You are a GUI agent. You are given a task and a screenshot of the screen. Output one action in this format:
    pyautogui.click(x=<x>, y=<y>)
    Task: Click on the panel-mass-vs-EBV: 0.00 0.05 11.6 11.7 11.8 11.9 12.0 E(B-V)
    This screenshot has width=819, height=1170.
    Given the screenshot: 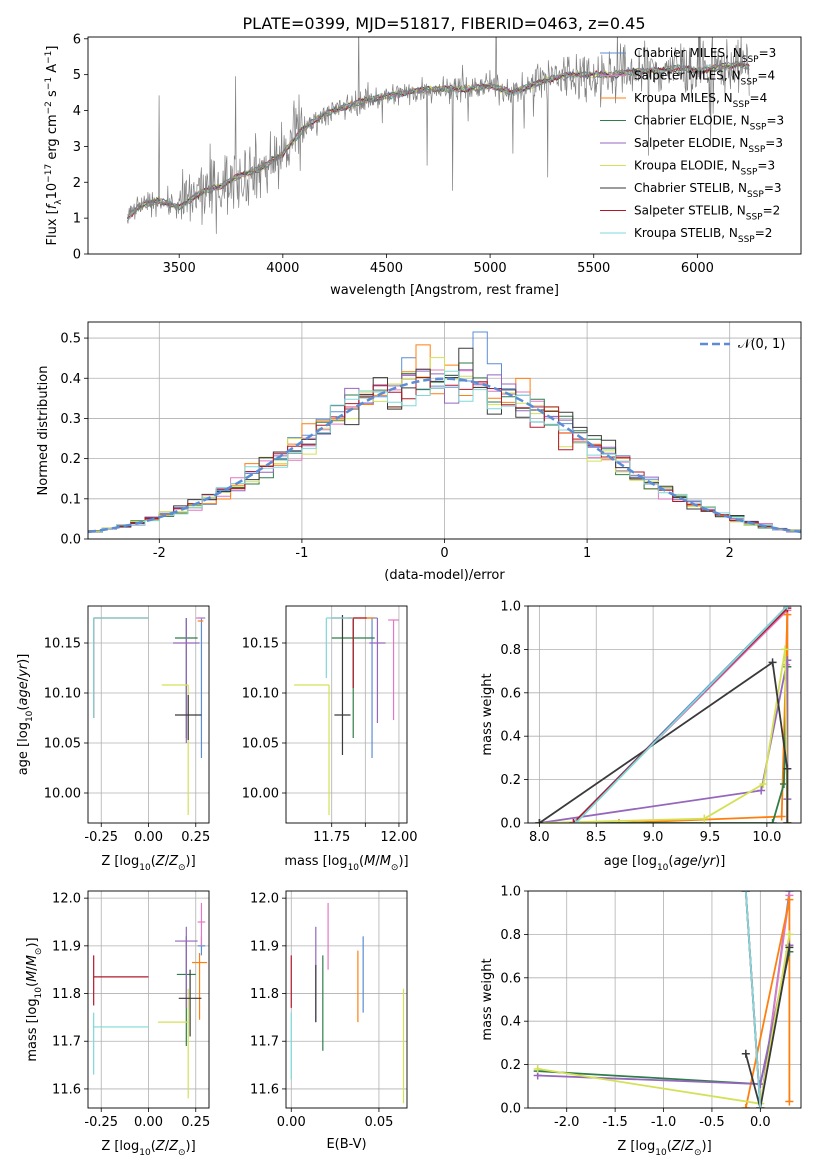 What is the action you would take?
    pyautogui.click(x=329, y=1021)
    